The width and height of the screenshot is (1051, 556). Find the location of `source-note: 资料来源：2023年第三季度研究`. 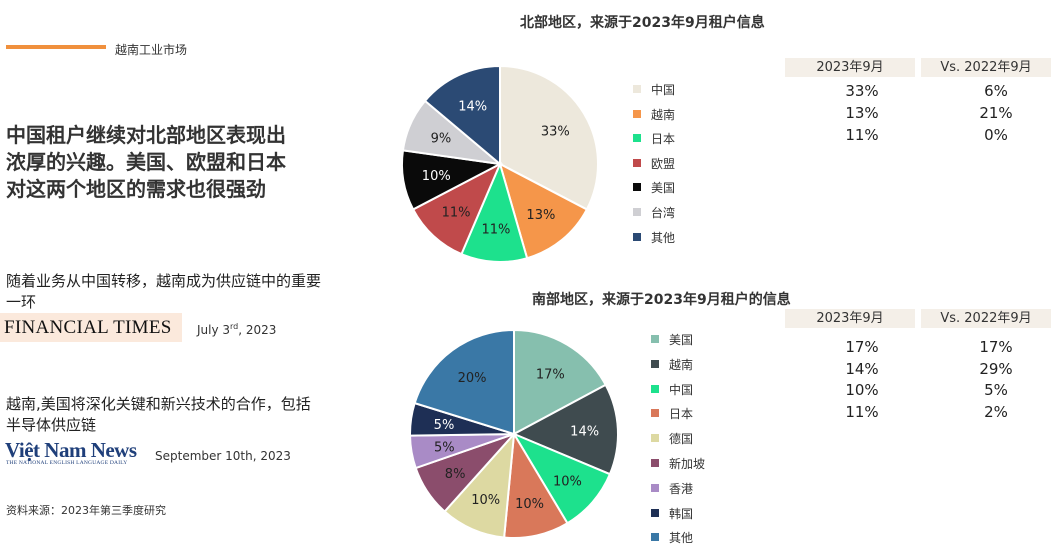

source-note: 资料来源：2023年第三季度研究 is located at coordinates (86, 510).